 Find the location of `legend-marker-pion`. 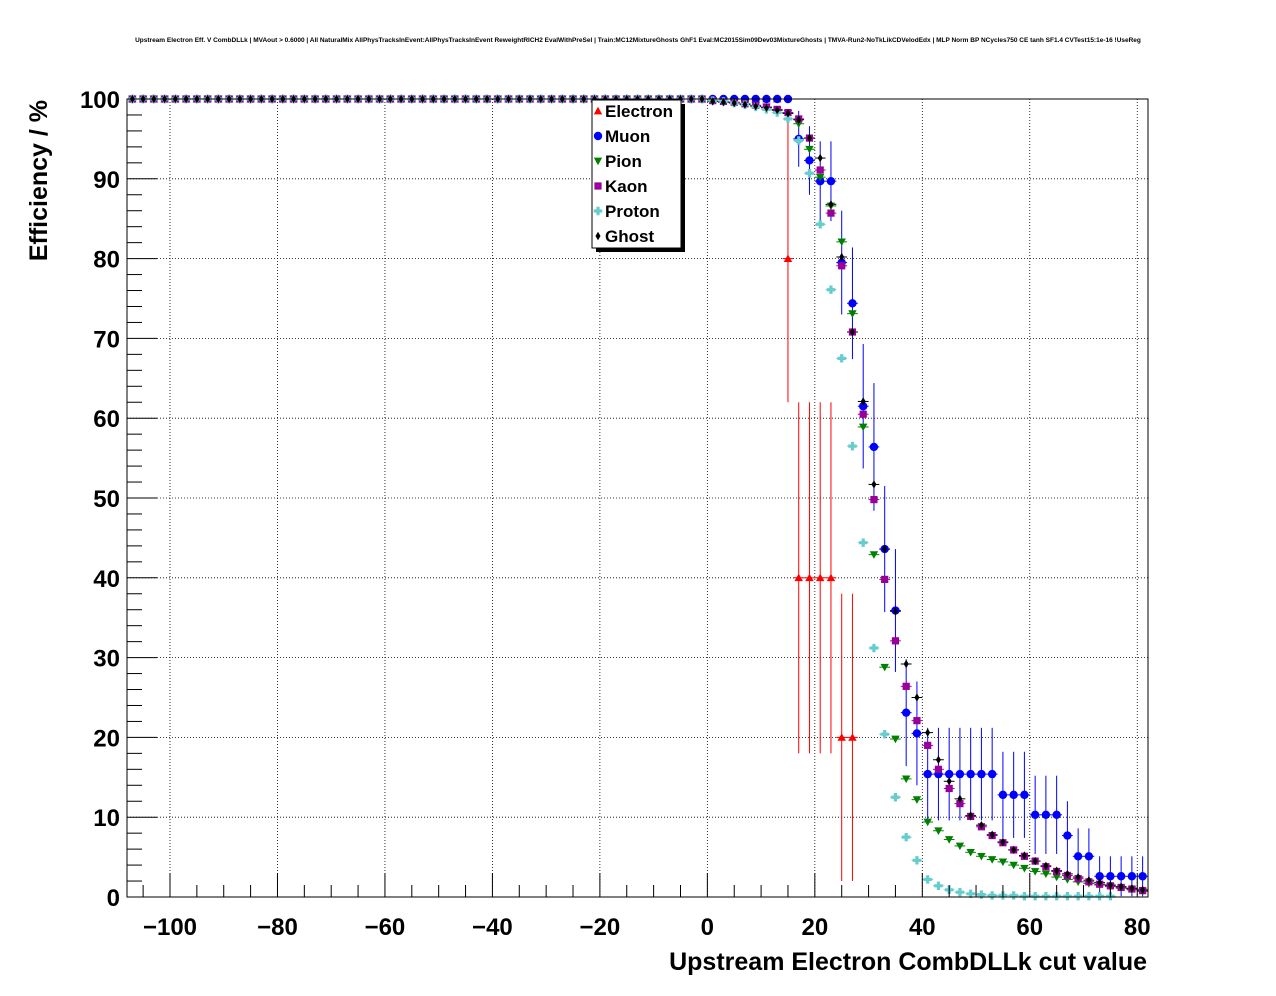

legend-marker-pion is located at coordinates (598, 161).